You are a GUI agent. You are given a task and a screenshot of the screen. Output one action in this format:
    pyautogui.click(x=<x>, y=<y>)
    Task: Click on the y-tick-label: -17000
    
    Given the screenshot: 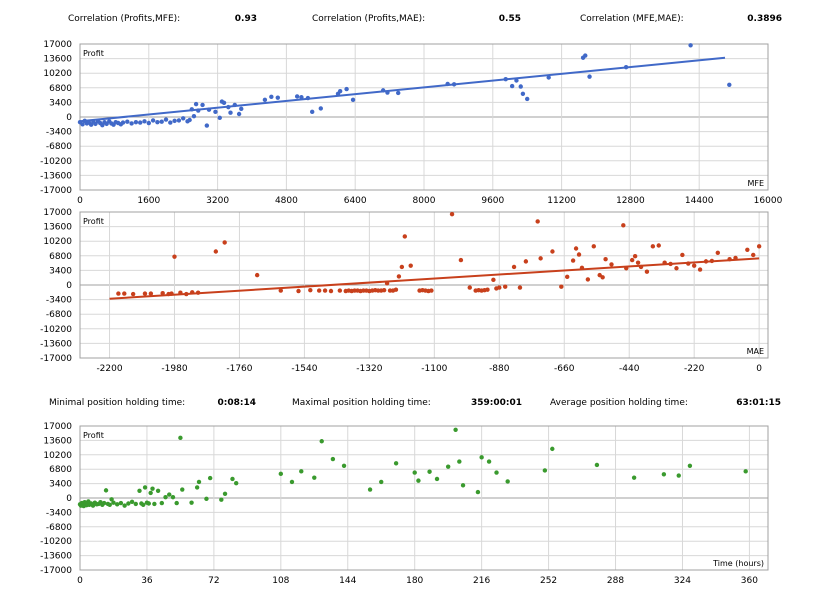 What is the action you would take?
    pyautogui.click(x=56, y=571)
    